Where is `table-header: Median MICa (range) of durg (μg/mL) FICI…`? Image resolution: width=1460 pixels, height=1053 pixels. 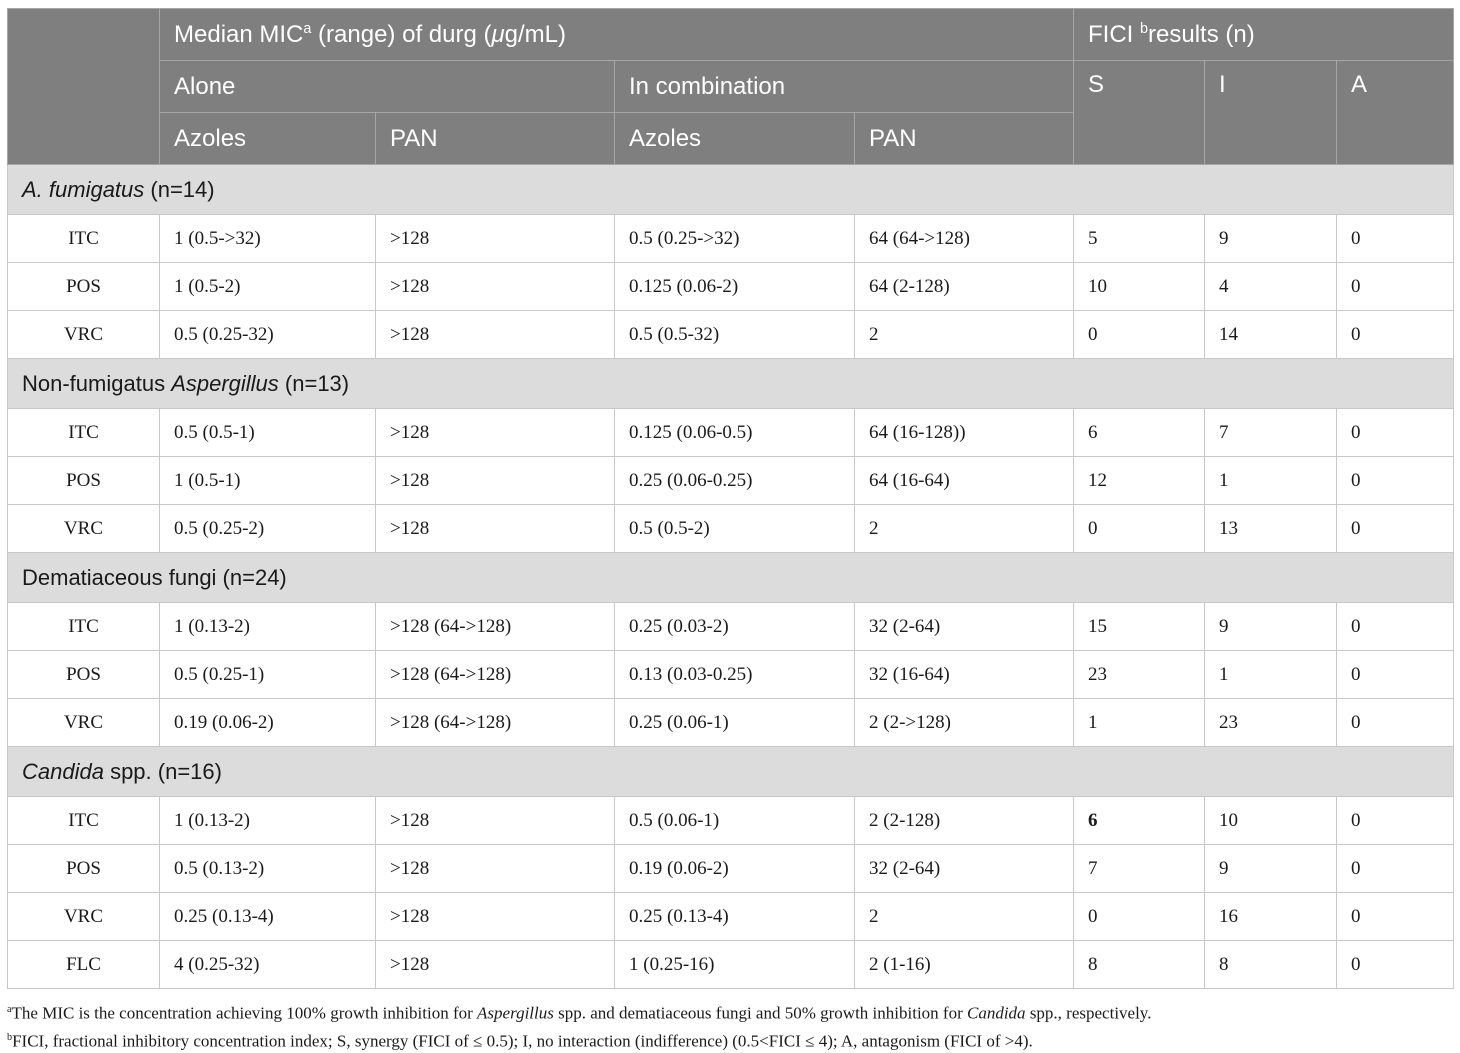 table-header: Median MICa (range) of durg (μg/mL) FICI… is located at coordinates (731, 86).